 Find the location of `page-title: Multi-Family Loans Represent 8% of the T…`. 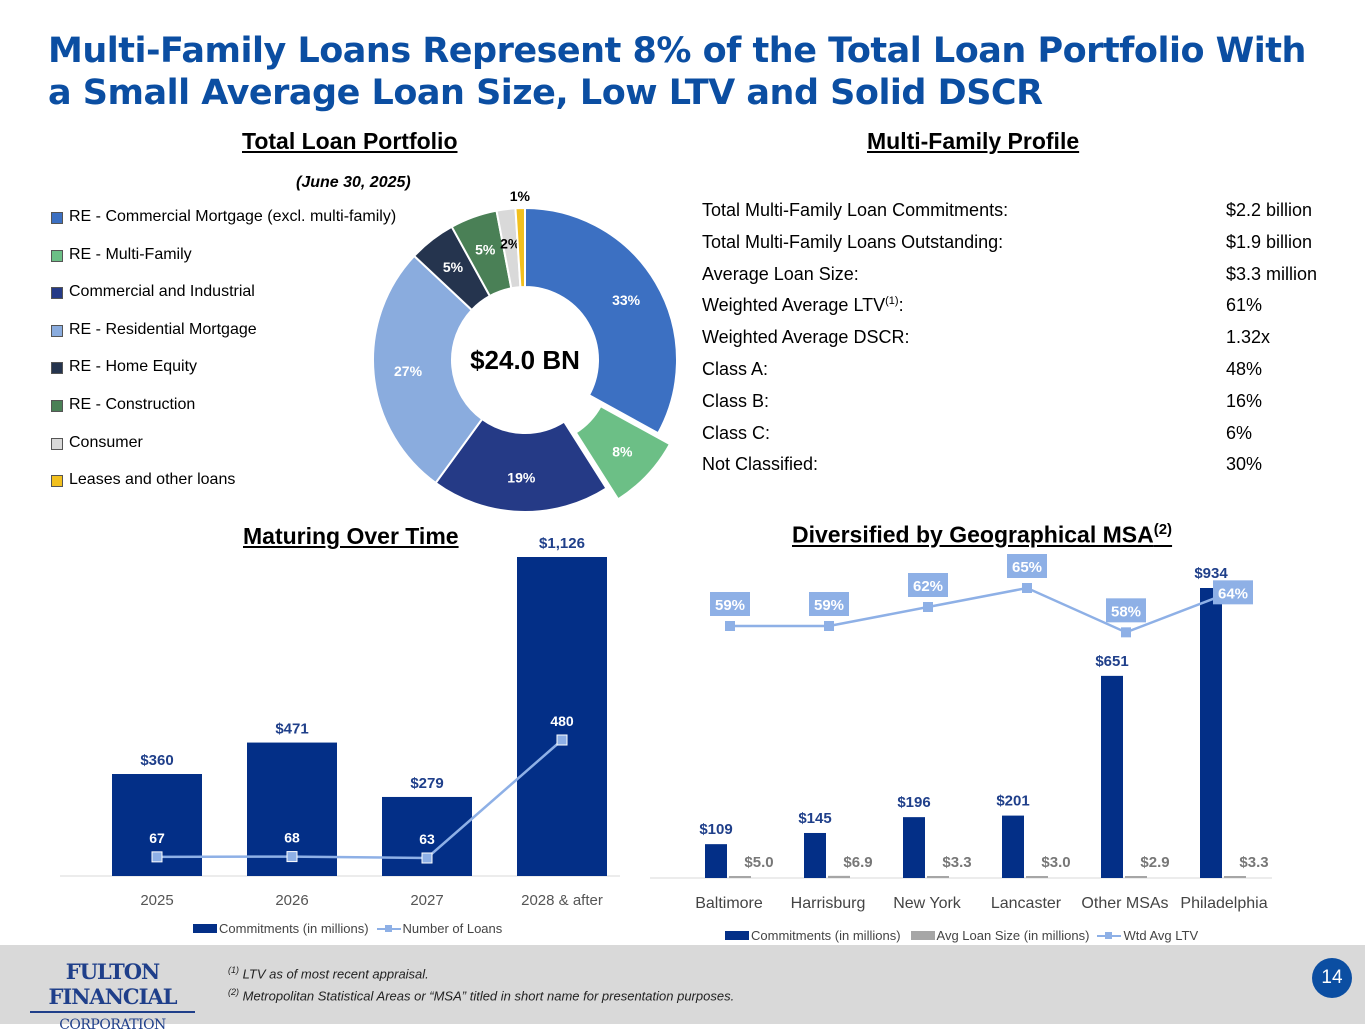

page-title: Multi-Family Loans Represent 8% of the T… is located at coordinates (683, 72).